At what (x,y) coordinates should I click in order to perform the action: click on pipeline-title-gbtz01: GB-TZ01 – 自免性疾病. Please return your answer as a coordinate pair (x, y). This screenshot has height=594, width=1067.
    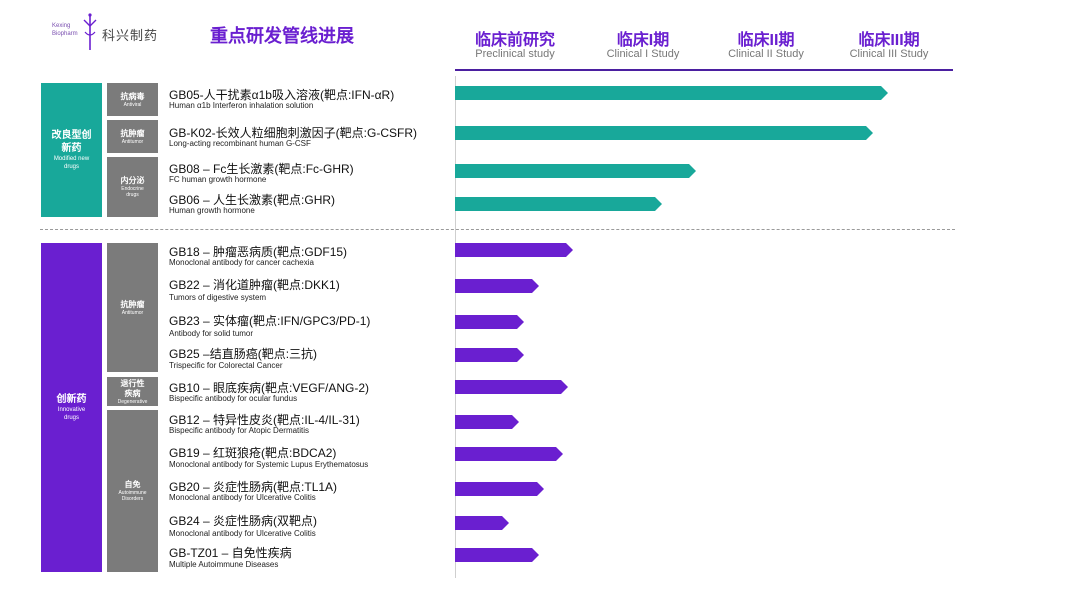
    Looking at the image, I should click on (230, 553).